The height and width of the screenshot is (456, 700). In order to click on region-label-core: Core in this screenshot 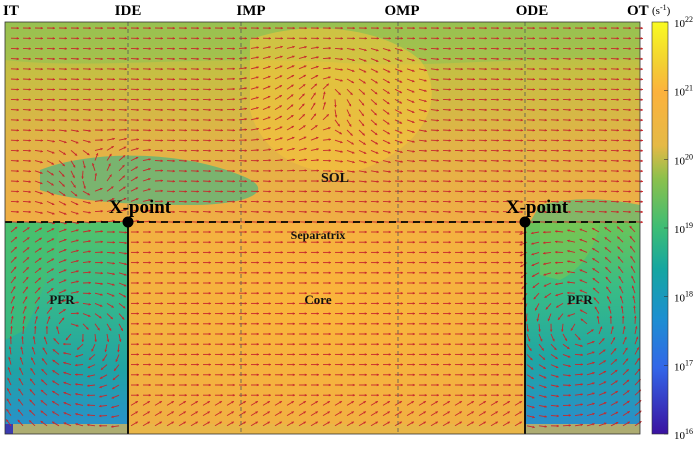, I will do `click(317, 299)`.